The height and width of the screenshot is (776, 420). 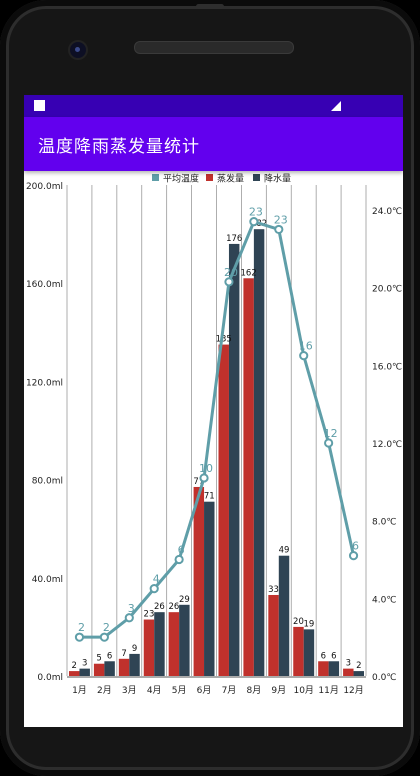 What do you see at coordinates (131, 608) in the screenshot?
I see `data-label-temperature: 3` at bounding box center [131, 608].